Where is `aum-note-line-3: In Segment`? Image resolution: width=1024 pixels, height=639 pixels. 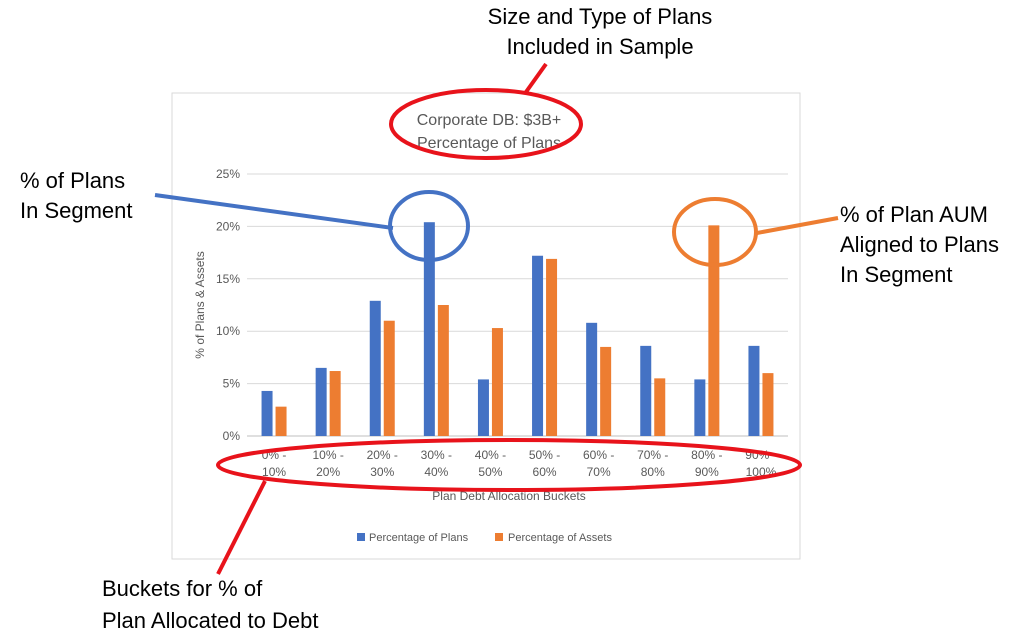
aum-note-line-3: In Segment is located at coordinates (896, 274).